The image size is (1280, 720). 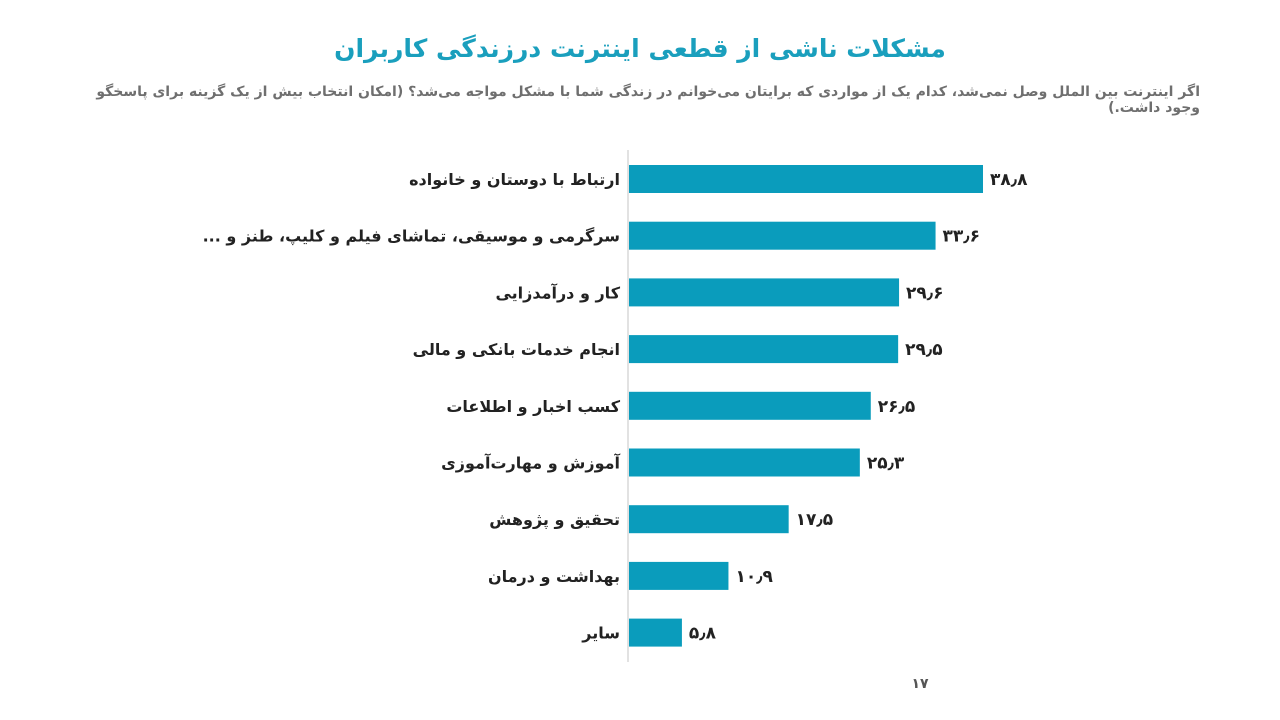 What do you see at coordinates (554, 576) in the screenshot?
I see `category-label-7: بهداشت و درمان` at bounding box center [554, 576].